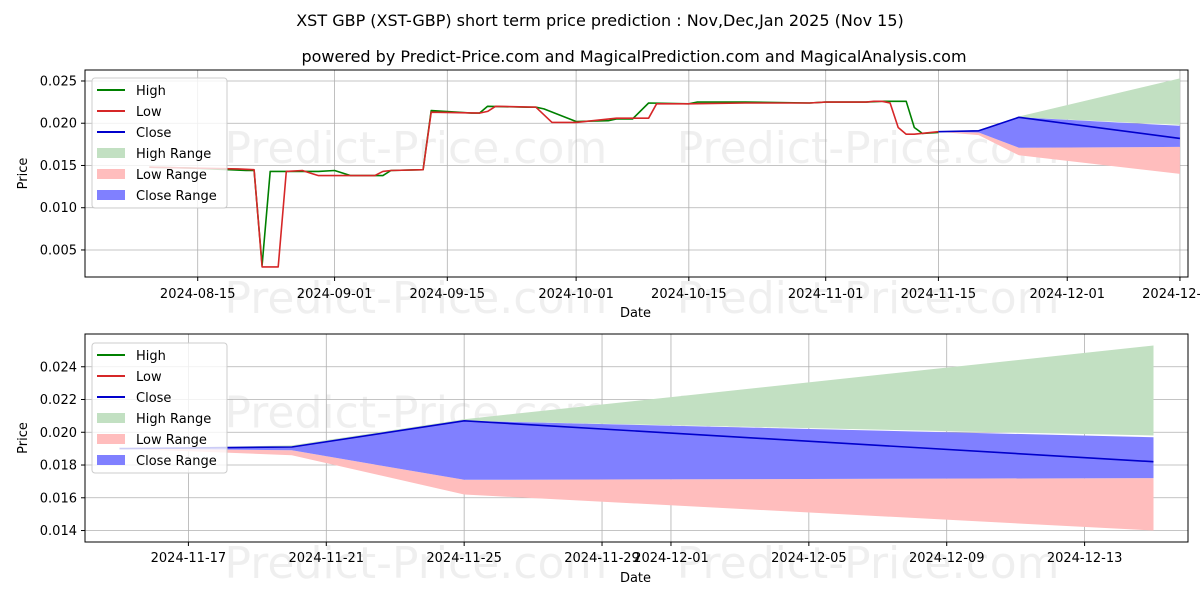 The height and width of the screenshot is (604, 1200). I want to click on y-tick-label: 0.025, so click(58, 81).